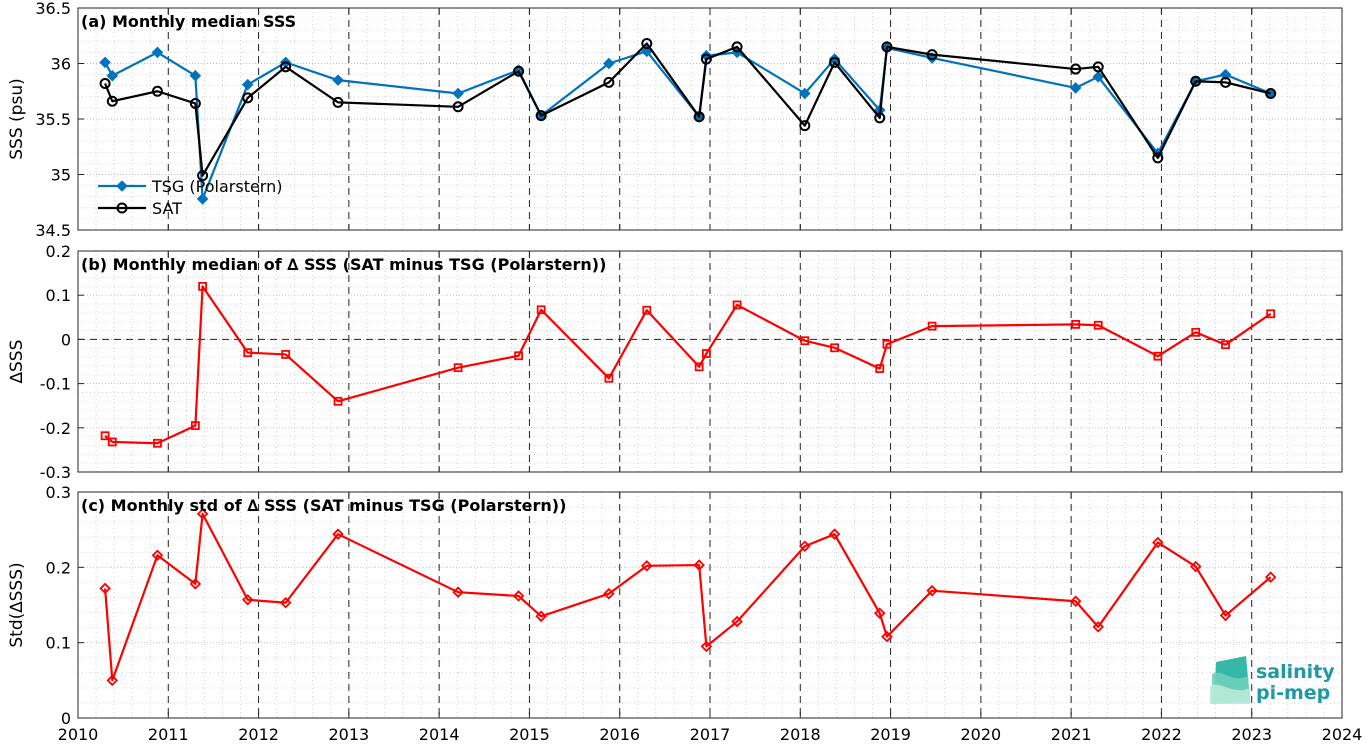  I want to click on salinity-pi-mep-logo: salinity pi-mep, so click(1272, 680).